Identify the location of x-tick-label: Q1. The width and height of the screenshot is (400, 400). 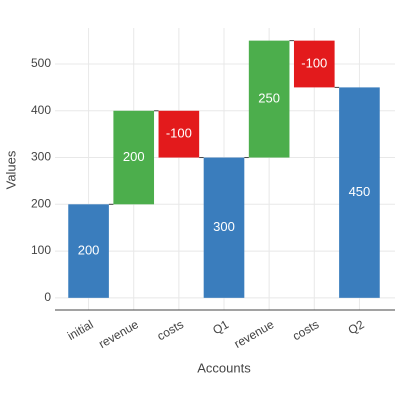
(220, 327).